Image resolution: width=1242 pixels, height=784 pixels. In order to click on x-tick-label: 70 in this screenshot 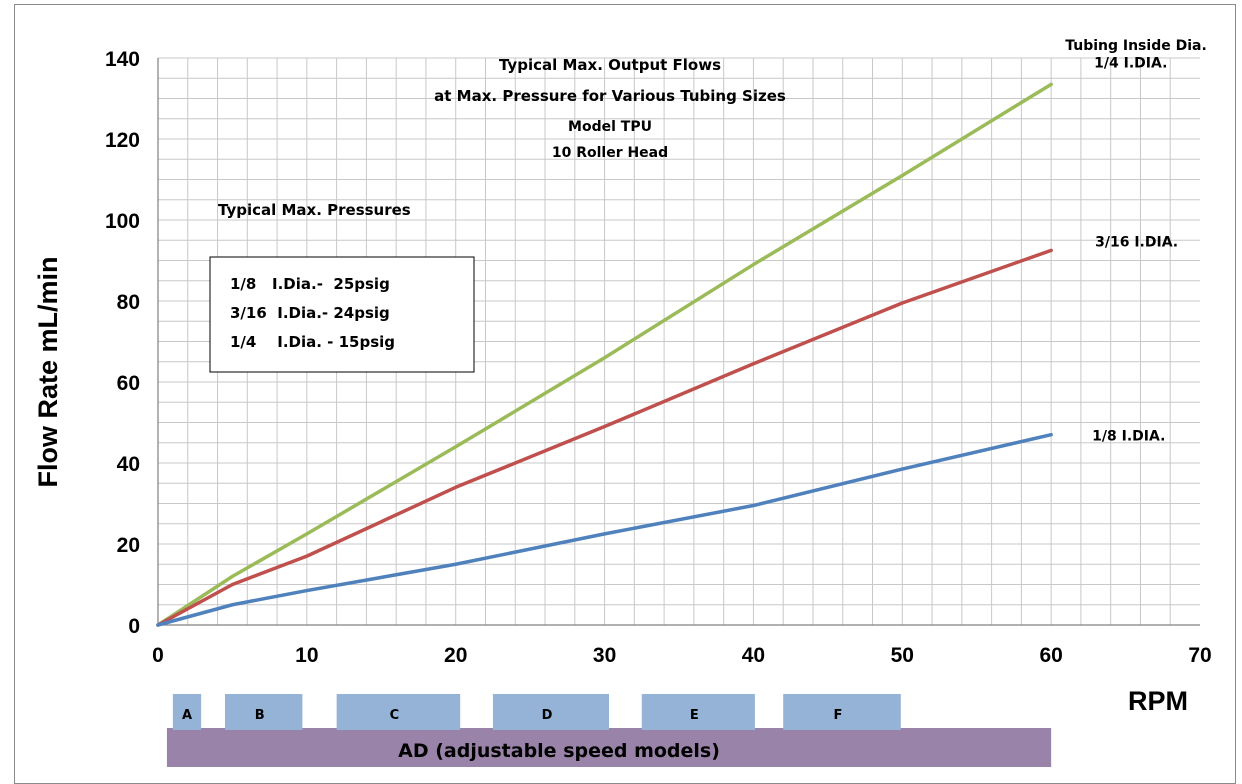, I will do `click(1199, 655)`.